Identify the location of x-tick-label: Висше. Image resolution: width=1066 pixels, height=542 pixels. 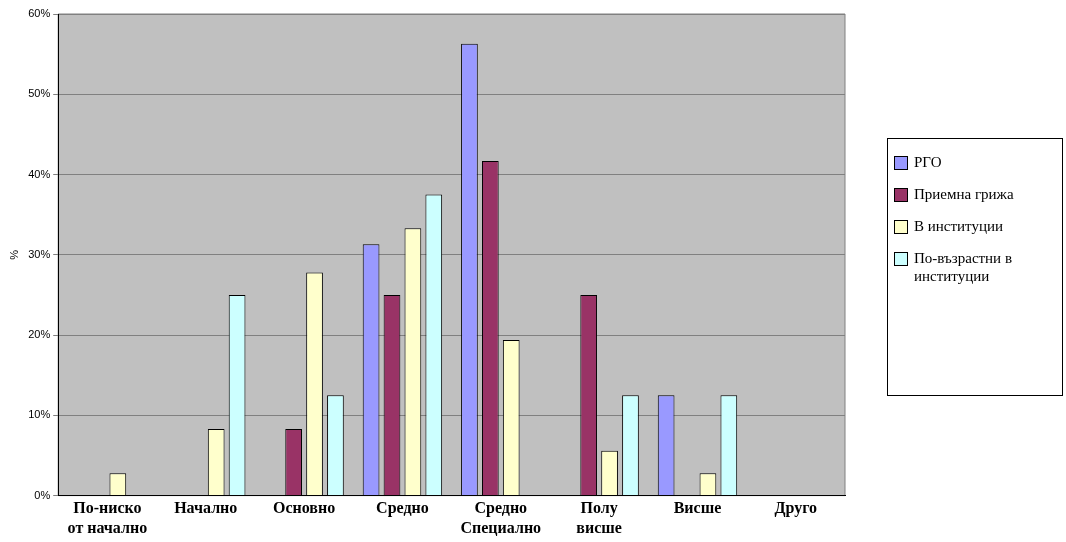
(697, 508).